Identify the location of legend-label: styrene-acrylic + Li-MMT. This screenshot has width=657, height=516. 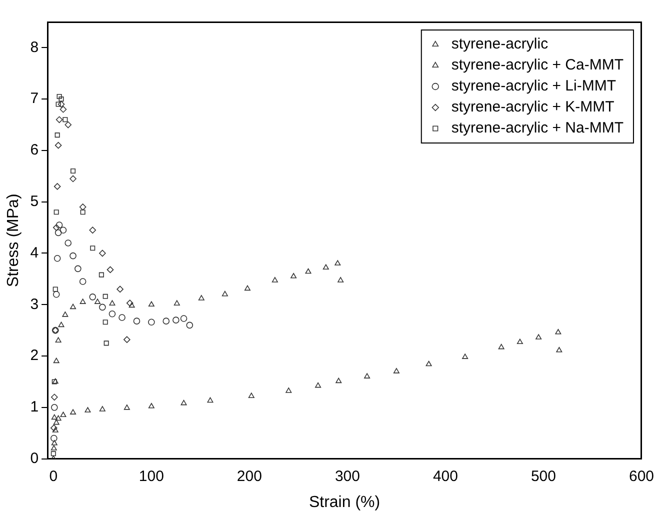
(533, 86).